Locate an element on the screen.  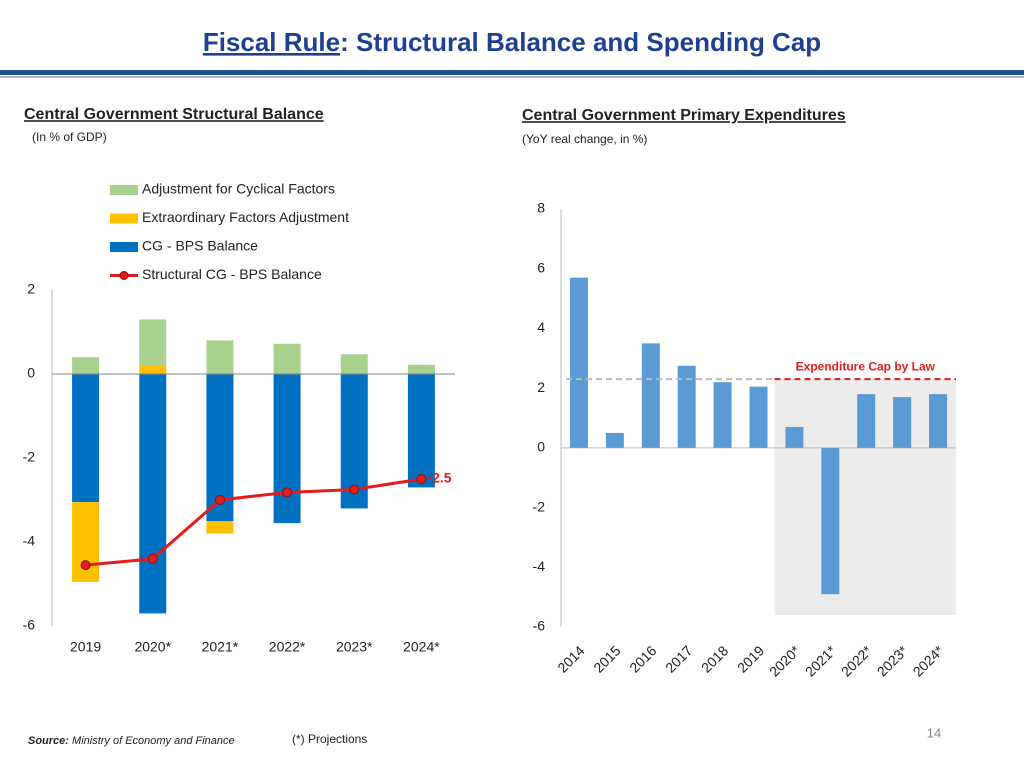
legend-marker is located at coordinates (124, 275).